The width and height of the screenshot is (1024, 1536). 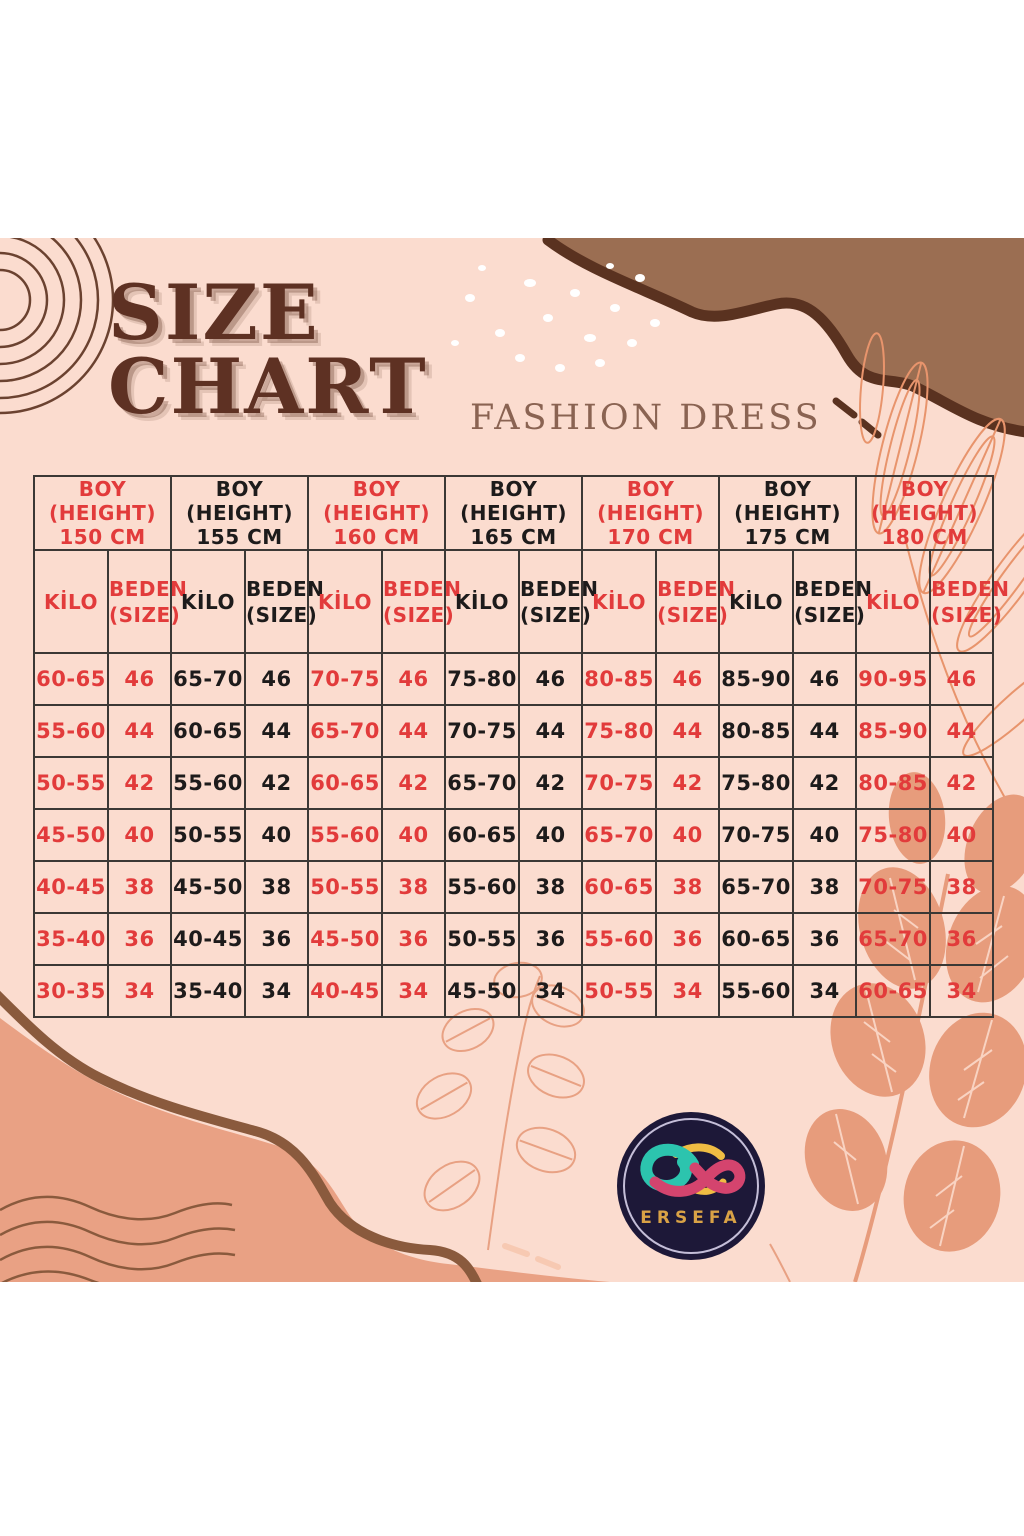 I want to click on height-header-150cm: BOY (HEIGHT) 150 CM, so click(x=102, y=513).